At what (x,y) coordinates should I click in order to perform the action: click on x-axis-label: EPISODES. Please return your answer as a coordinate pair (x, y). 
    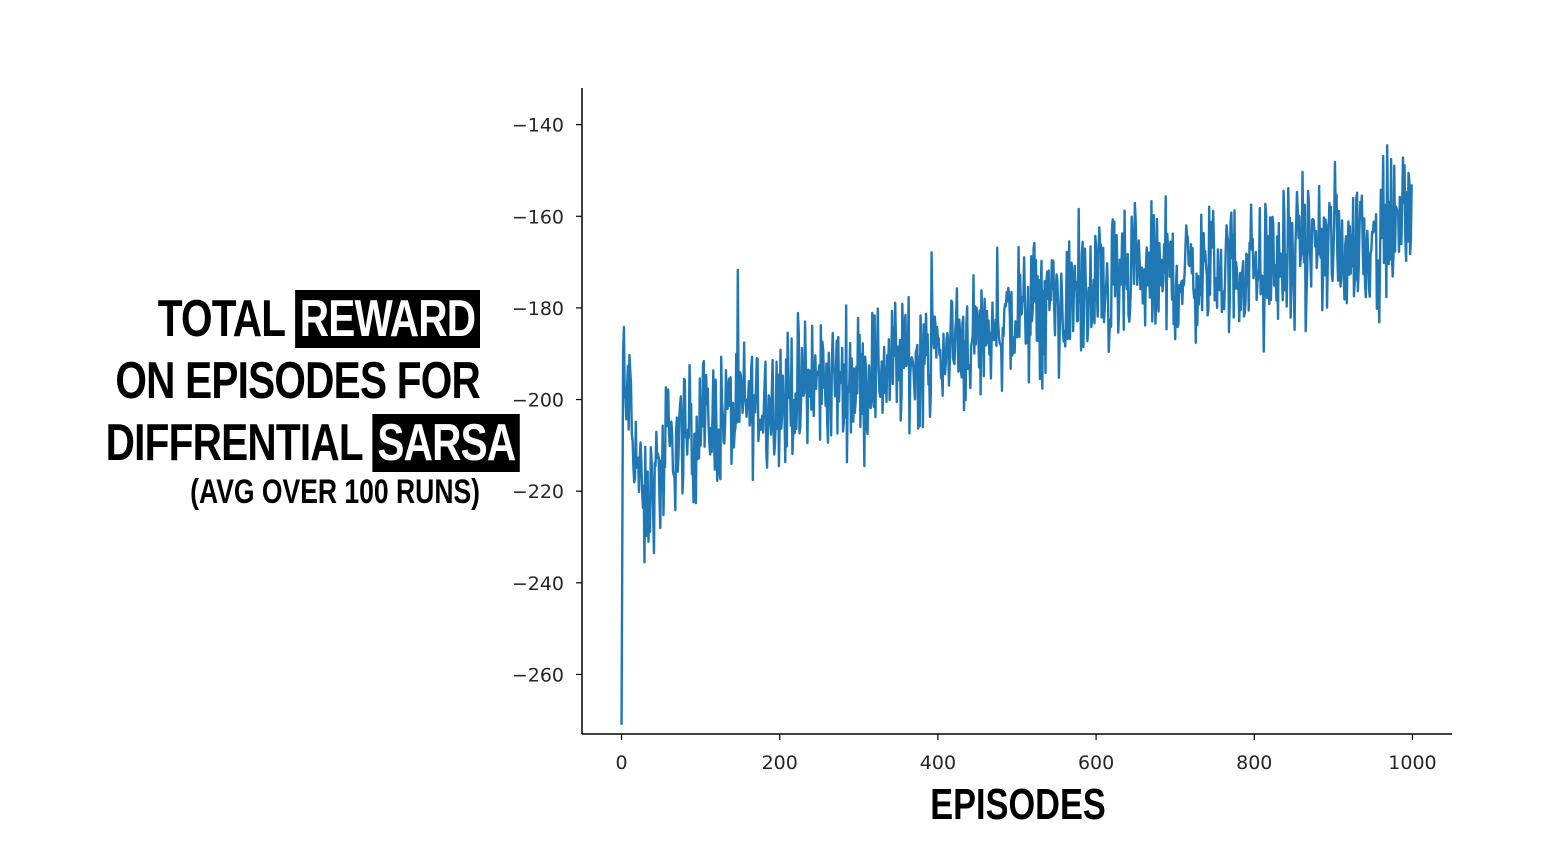
    Looking at the image, I should click on (1018, 804).